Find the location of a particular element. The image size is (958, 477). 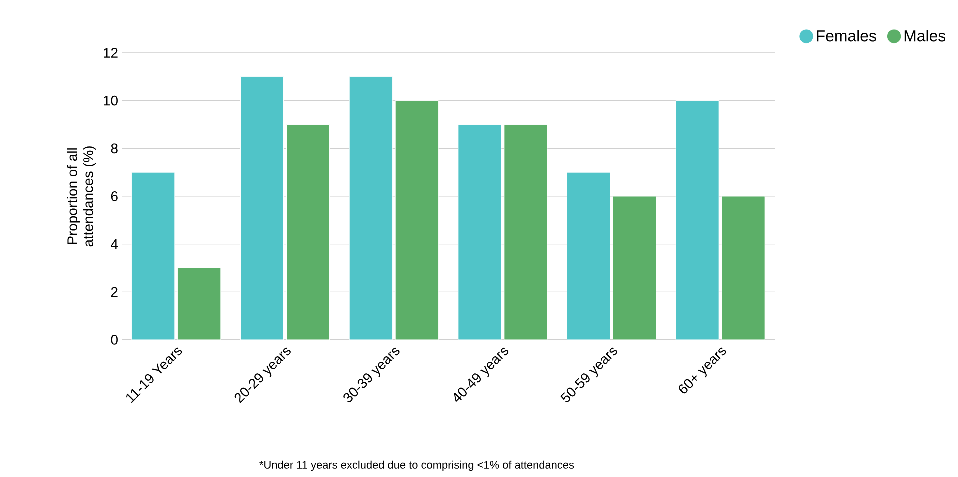

legend-label: Males is located at coordinates (925, 36).